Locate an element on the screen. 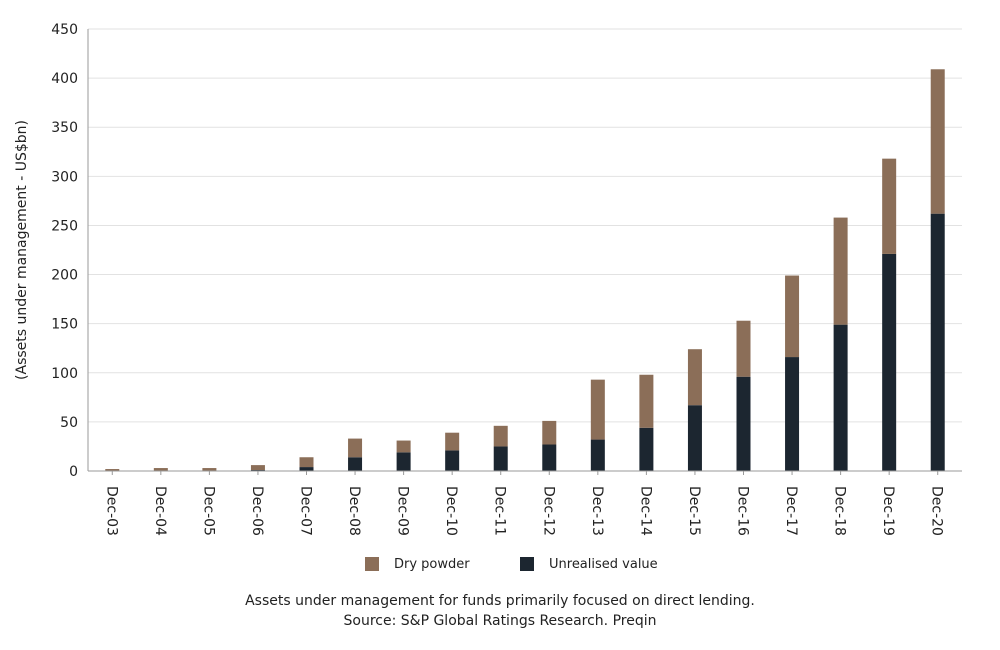  x-tick-label: Dec-12 is located at coordinates (548, 511).